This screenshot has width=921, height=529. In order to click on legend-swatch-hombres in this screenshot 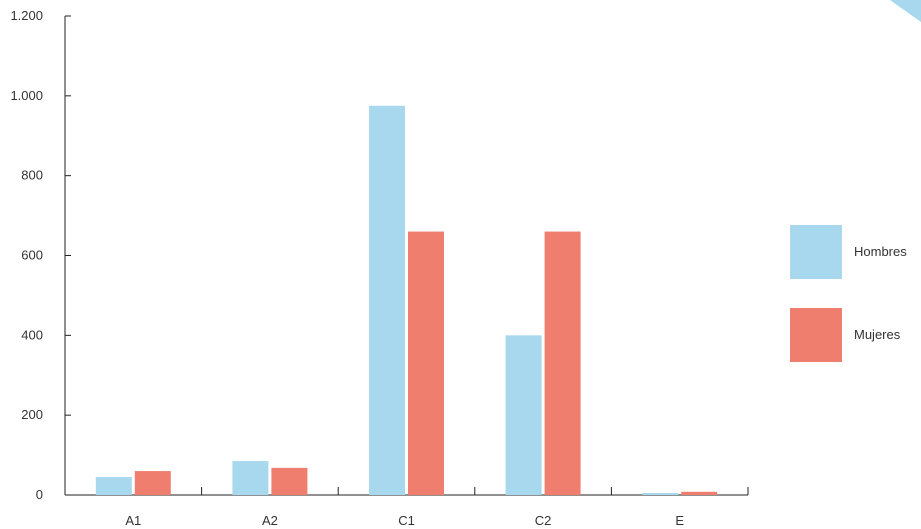, I will do `click(816, 252)`.